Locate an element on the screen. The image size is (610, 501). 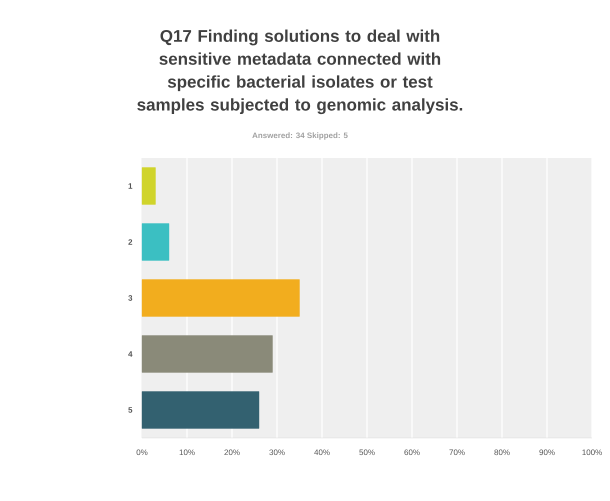
chart-title: Q17 Finding solutions to deal with sensitive metadata connected with specific bacterial isolates or test samples subjected to genomic analysis. is located at coordinates (299, 72).